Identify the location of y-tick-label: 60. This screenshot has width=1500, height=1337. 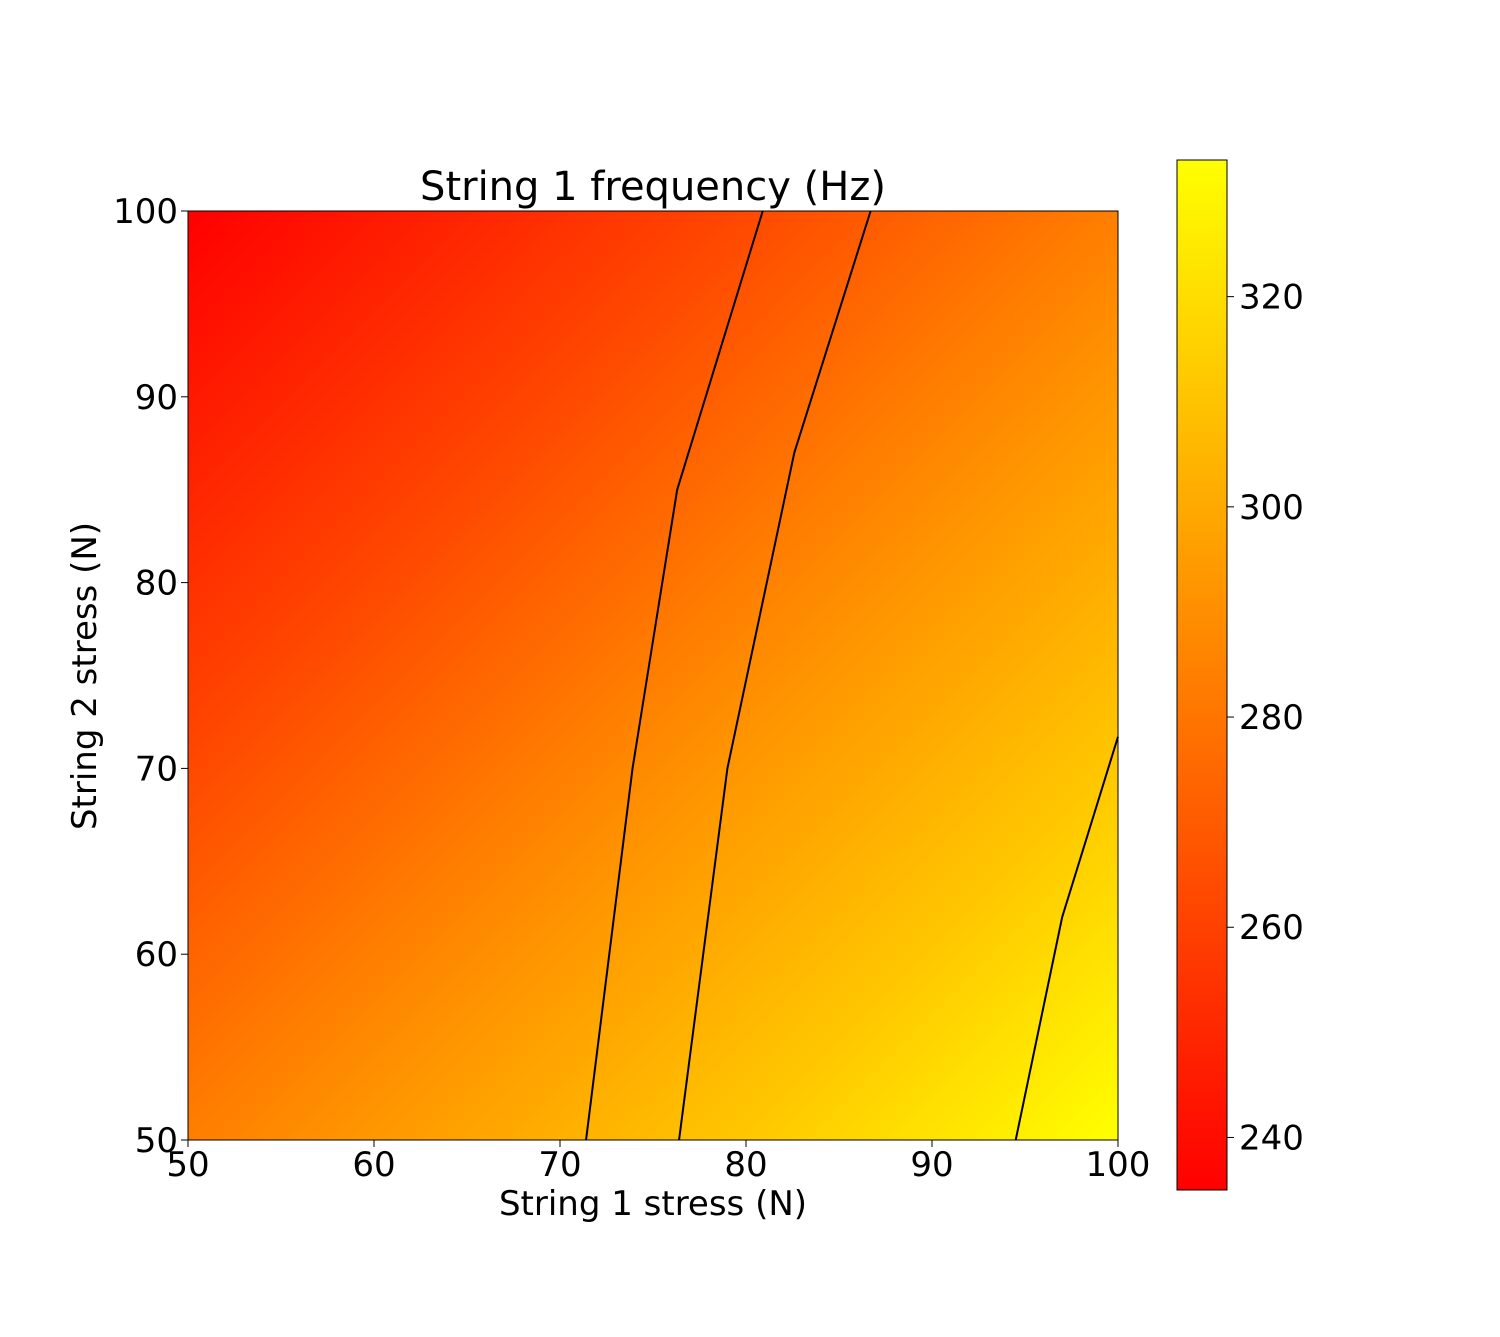
(156, 955).